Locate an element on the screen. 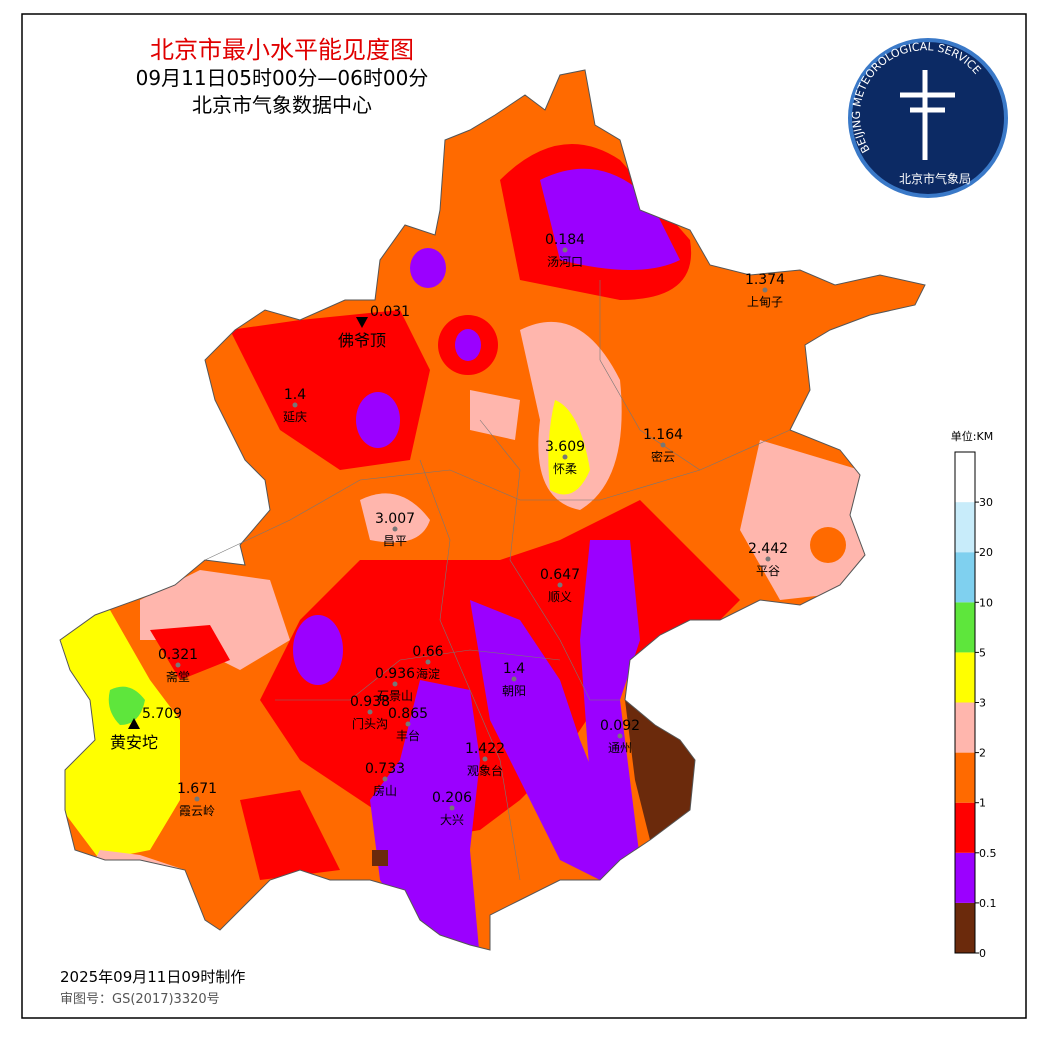  station-name: 房山 is located at coordinates (385, 790).